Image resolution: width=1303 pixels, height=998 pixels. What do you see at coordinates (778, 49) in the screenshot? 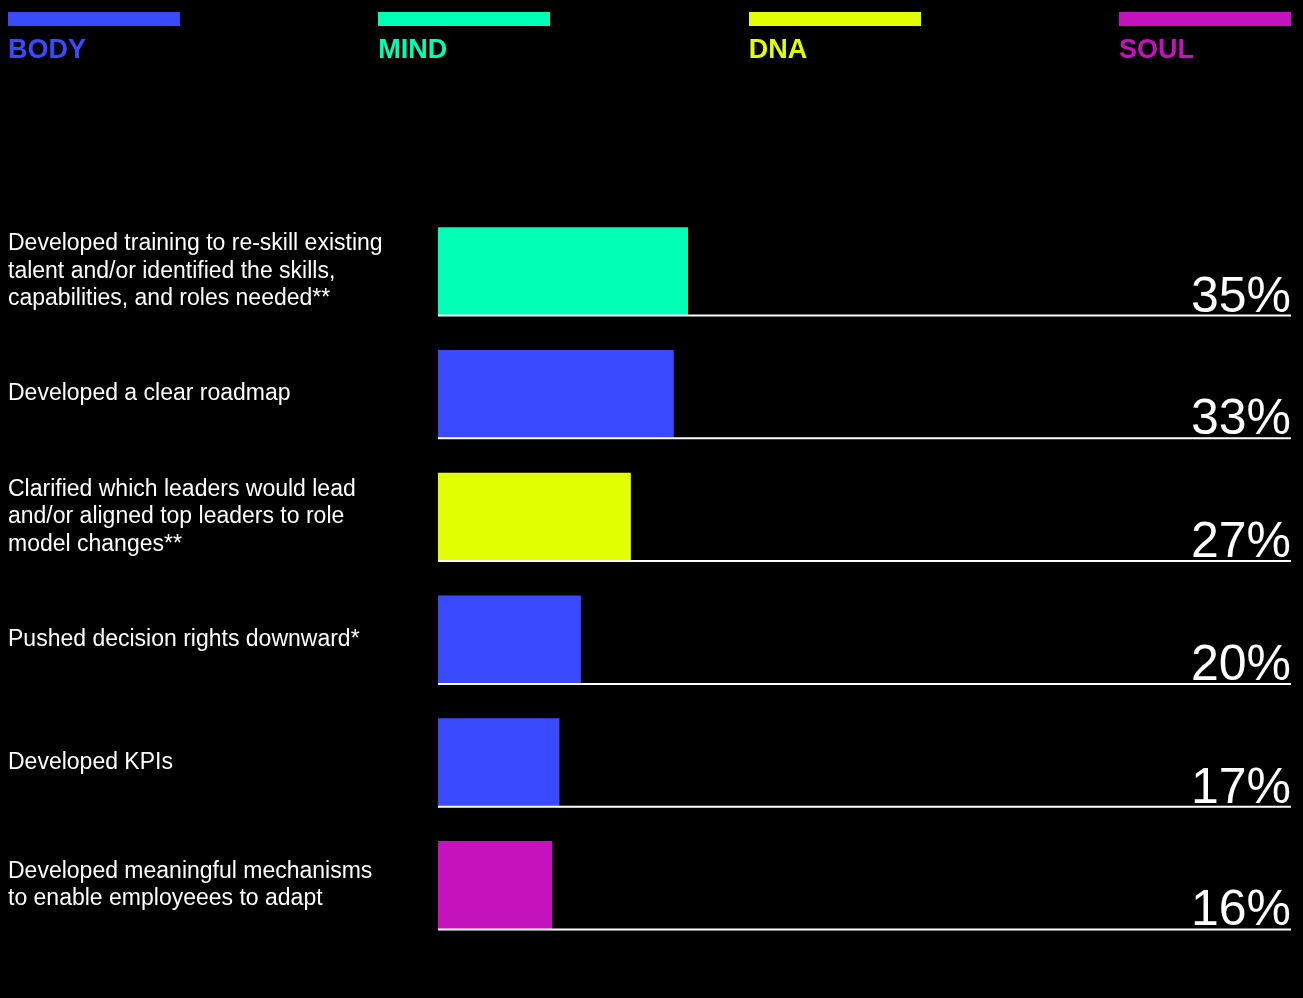
I see `text: DNA` at bounding box center [778, 49].